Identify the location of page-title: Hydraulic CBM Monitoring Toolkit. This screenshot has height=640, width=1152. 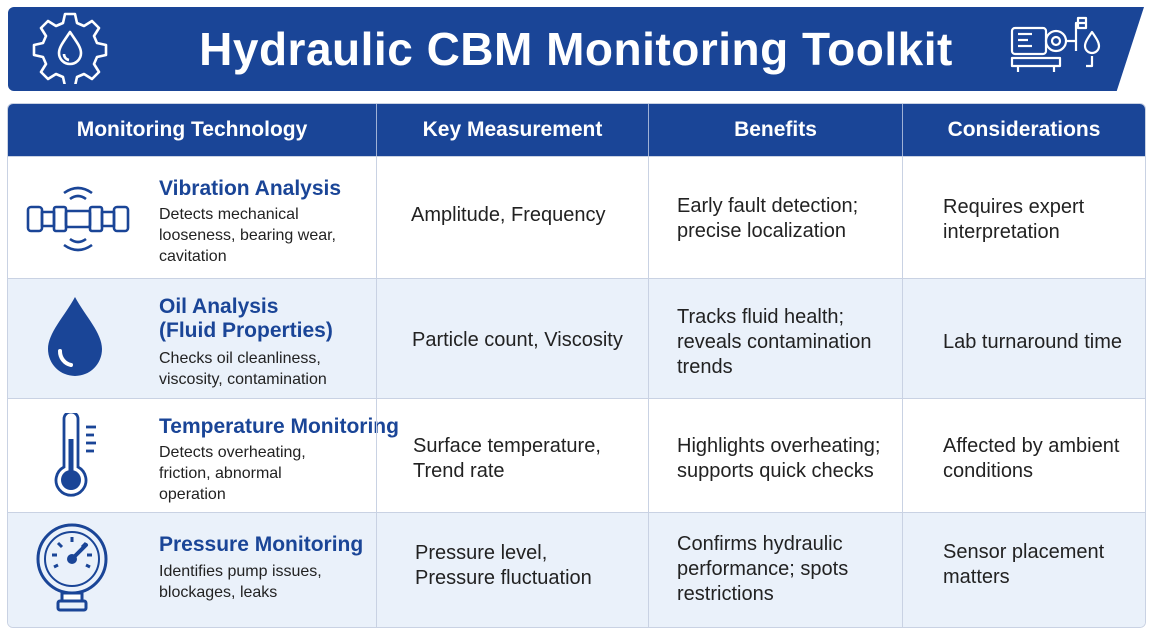
(576, 49).